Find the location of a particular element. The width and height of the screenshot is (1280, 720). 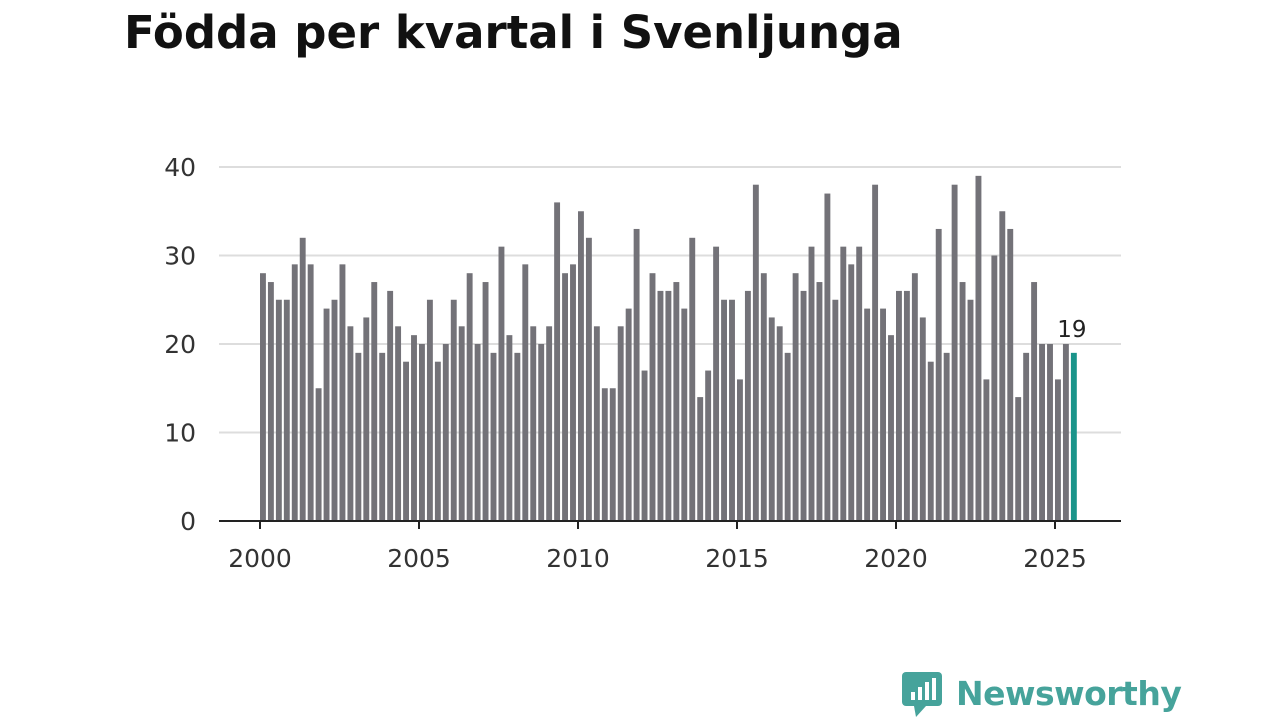

x-tick-label: 2010 is located at coordinates (578, 558).